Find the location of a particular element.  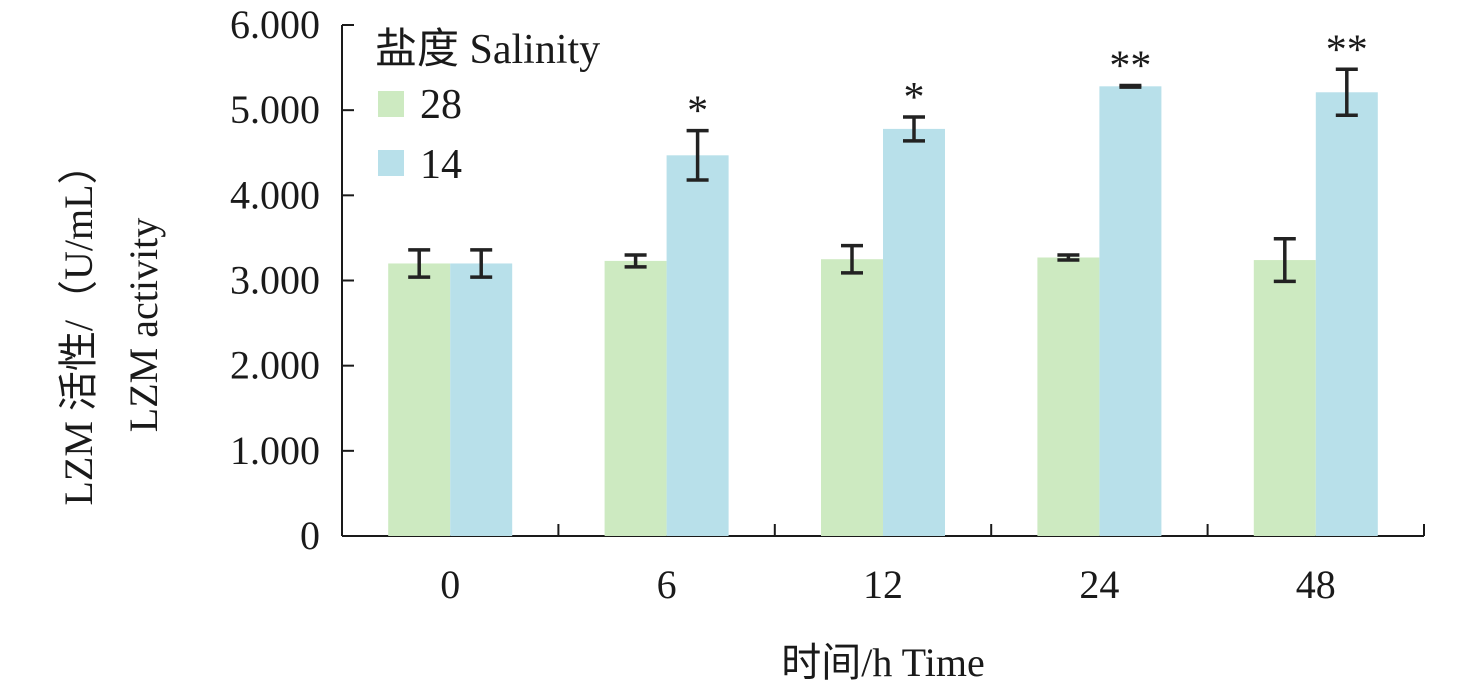

legend: 盐度 Salinity 28 14 is located at coordinates (487, 107).